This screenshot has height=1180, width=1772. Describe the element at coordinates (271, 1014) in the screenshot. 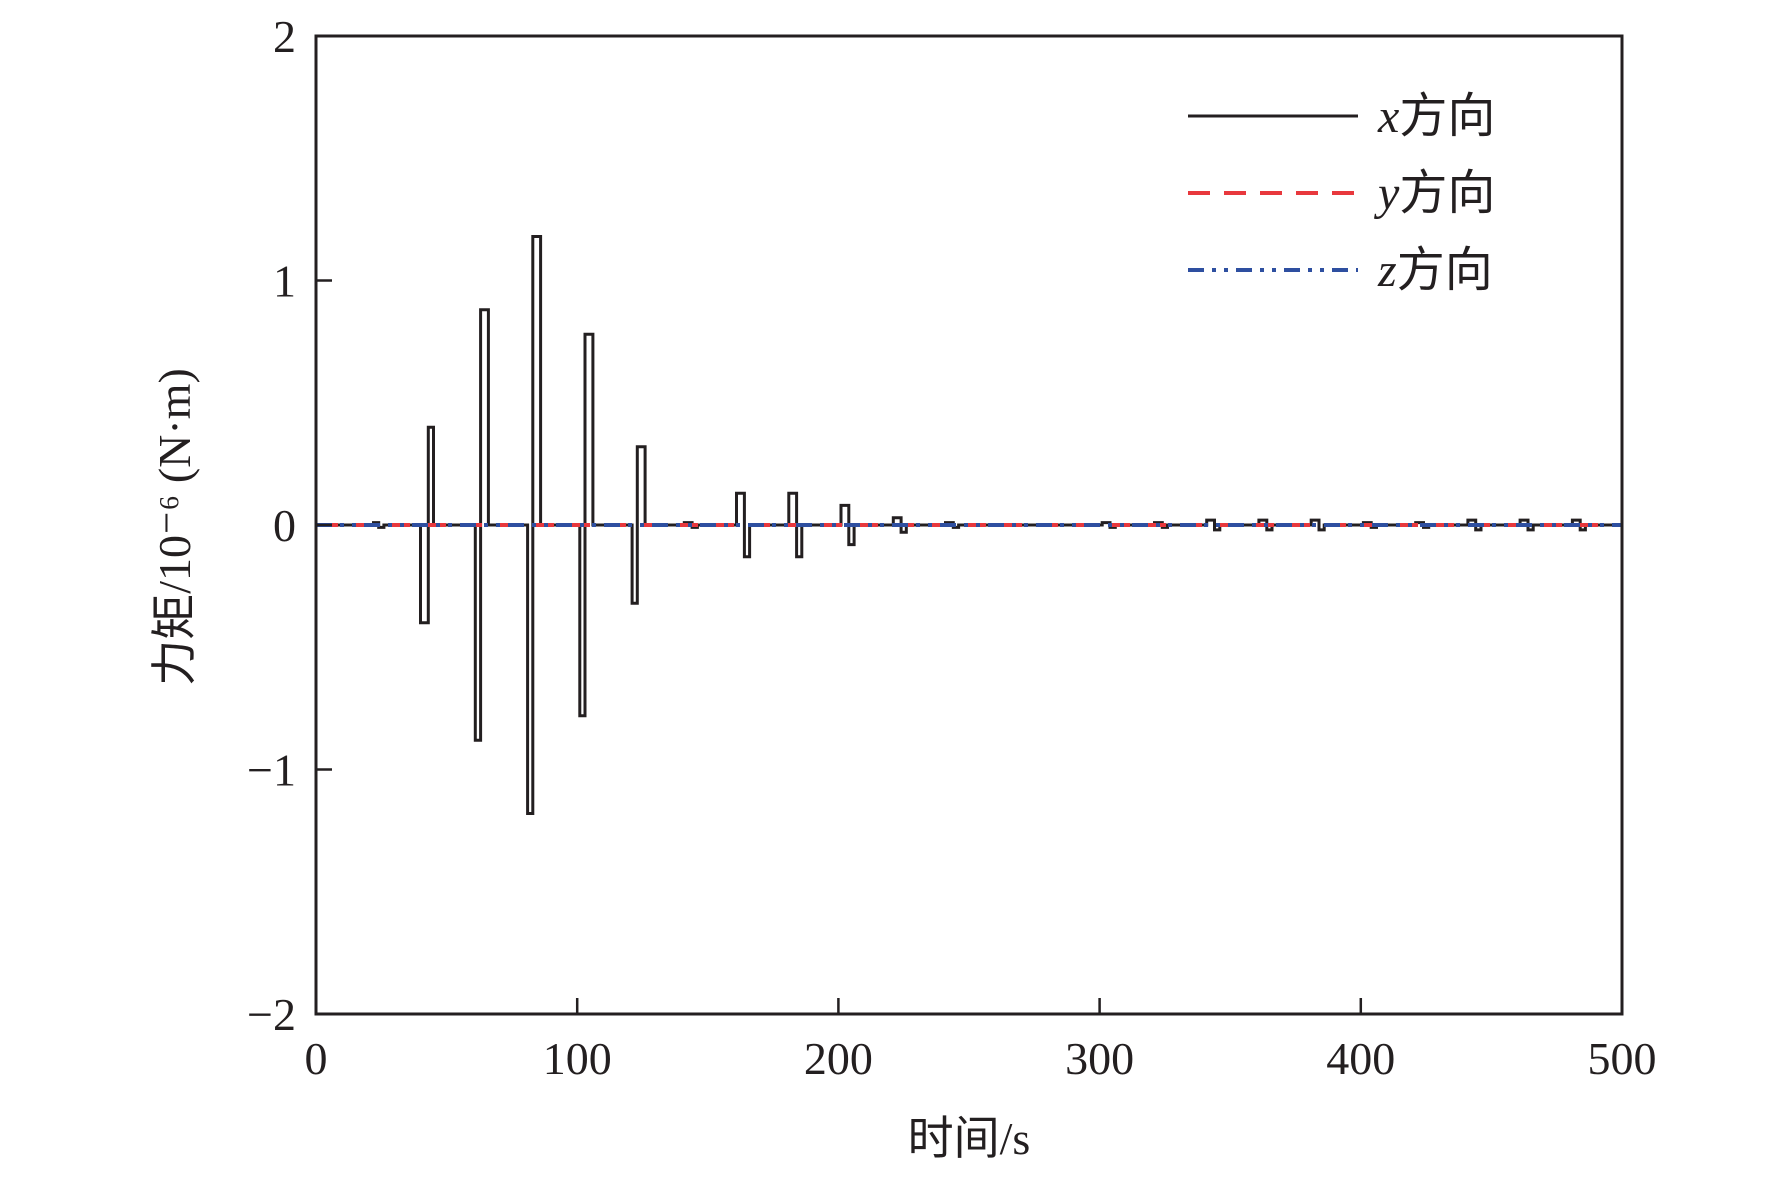

I see `y-tick-label: −2` at that location.